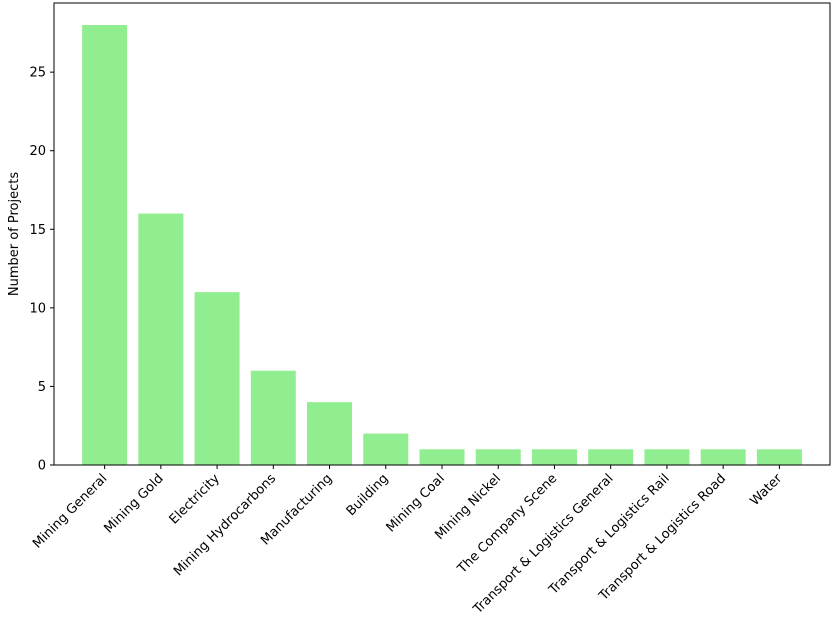 The image size is (840, 633). Describe the element at coordinates (507, 524) in the screenshot. I see `x-tick-label: The Company Scene` at that location.